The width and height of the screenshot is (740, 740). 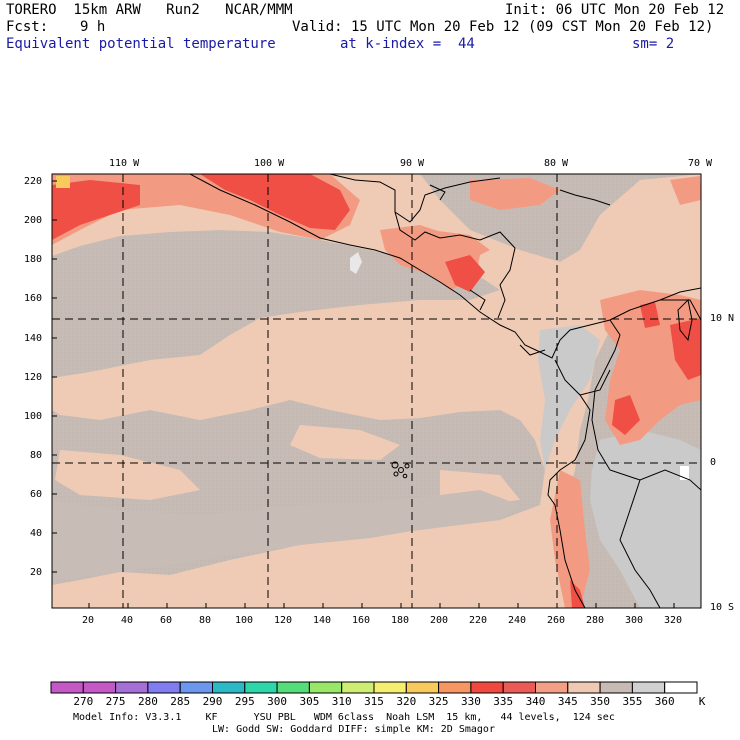 What do you see at coordinates (664, 701) in the screenshot?
I see `colorbar-label: 360` at bounding box center [664, 701].